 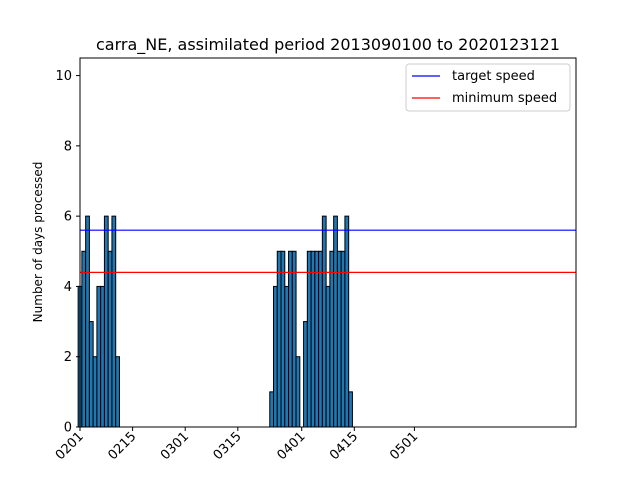 I want to click on y-tick-label: 0, so click(x=68, y=428).